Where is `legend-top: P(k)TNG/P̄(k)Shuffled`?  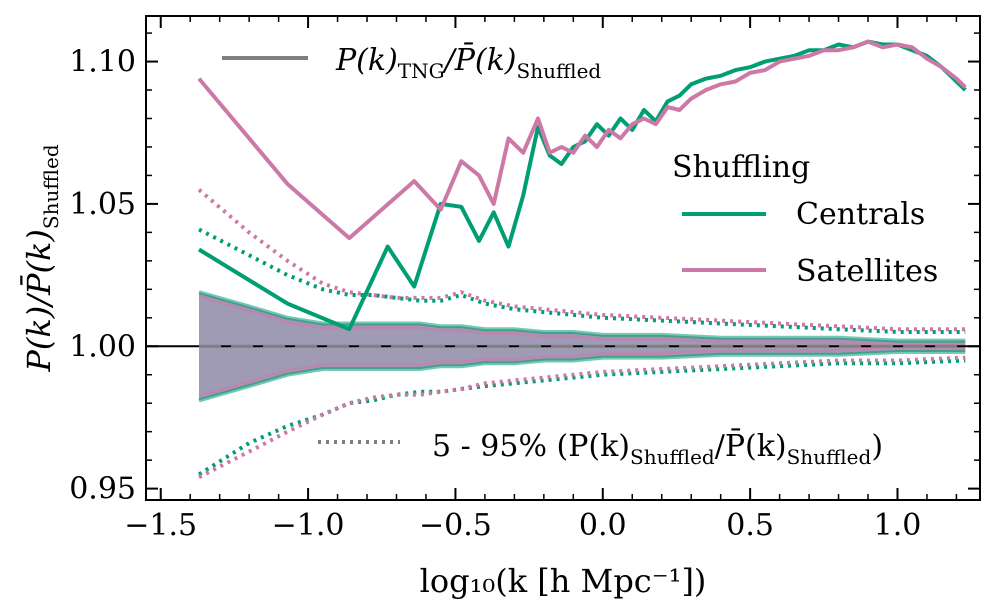
legend-top: P(k)TNG/P̄(k)Shuffled is located at coordinates (411, 62).